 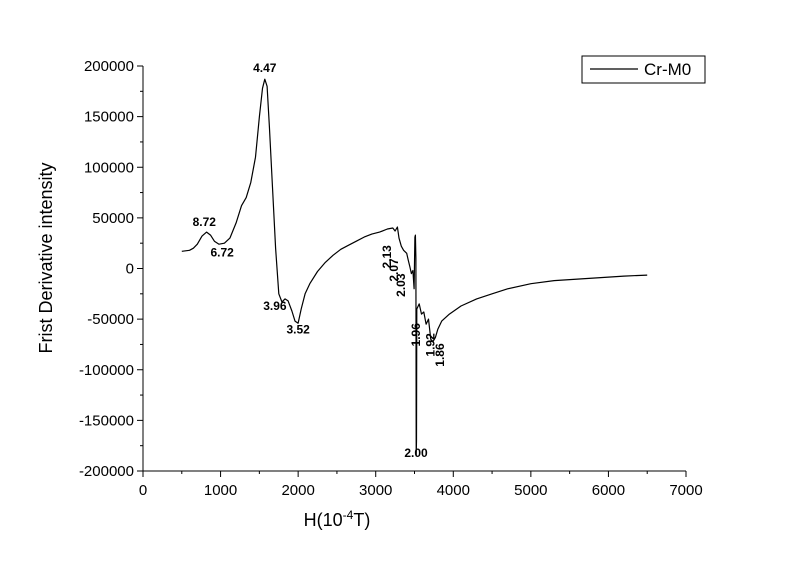 I want to click on legend: Cr-M0, so click(x=643, y=69).